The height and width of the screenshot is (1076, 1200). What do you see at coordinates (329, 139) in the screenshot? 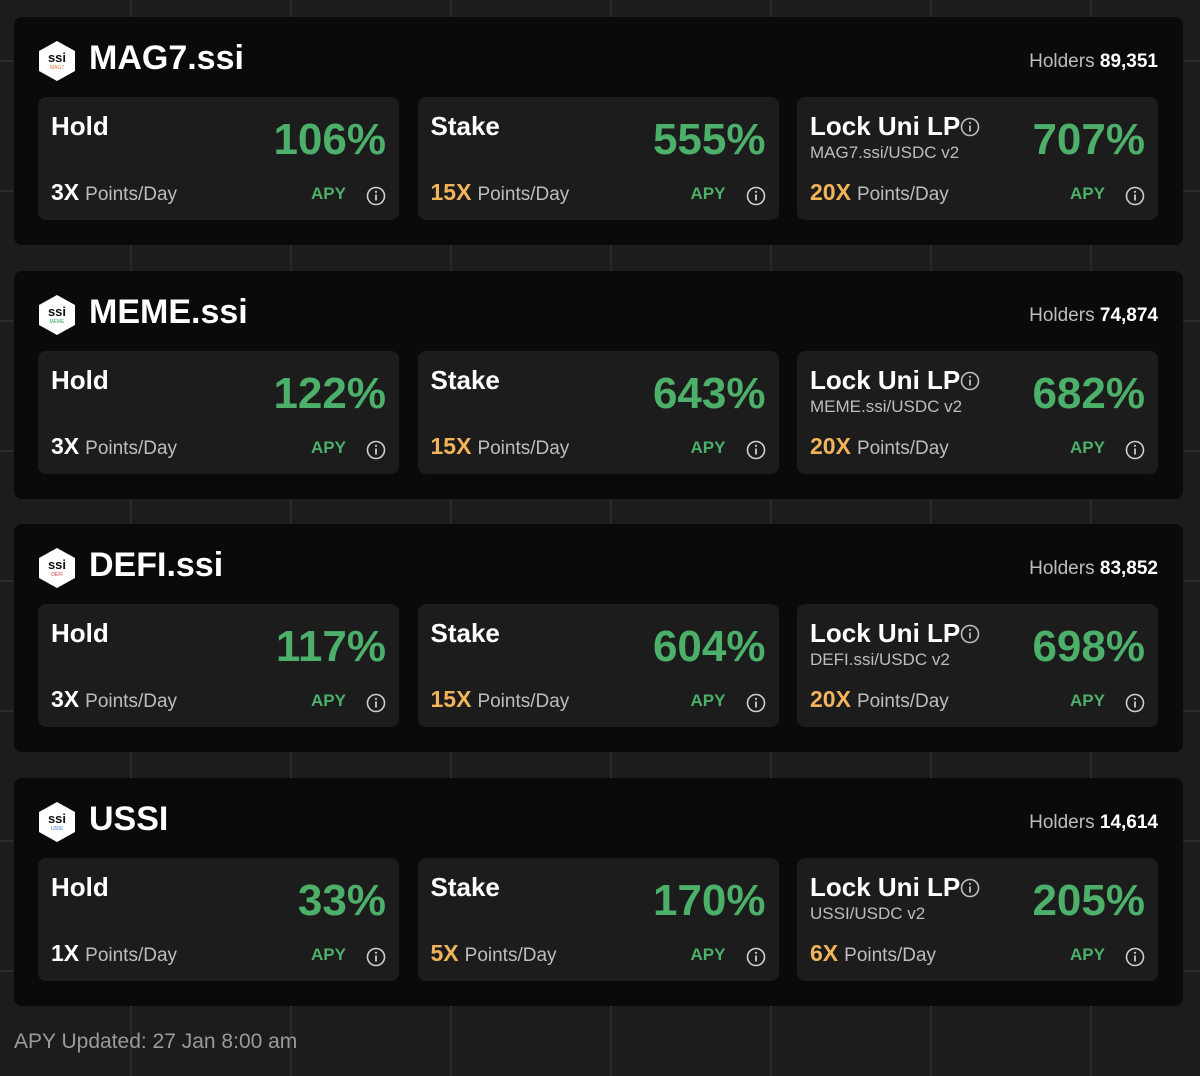
I see `apy-value: 106%` at bounding box center [329, 139].